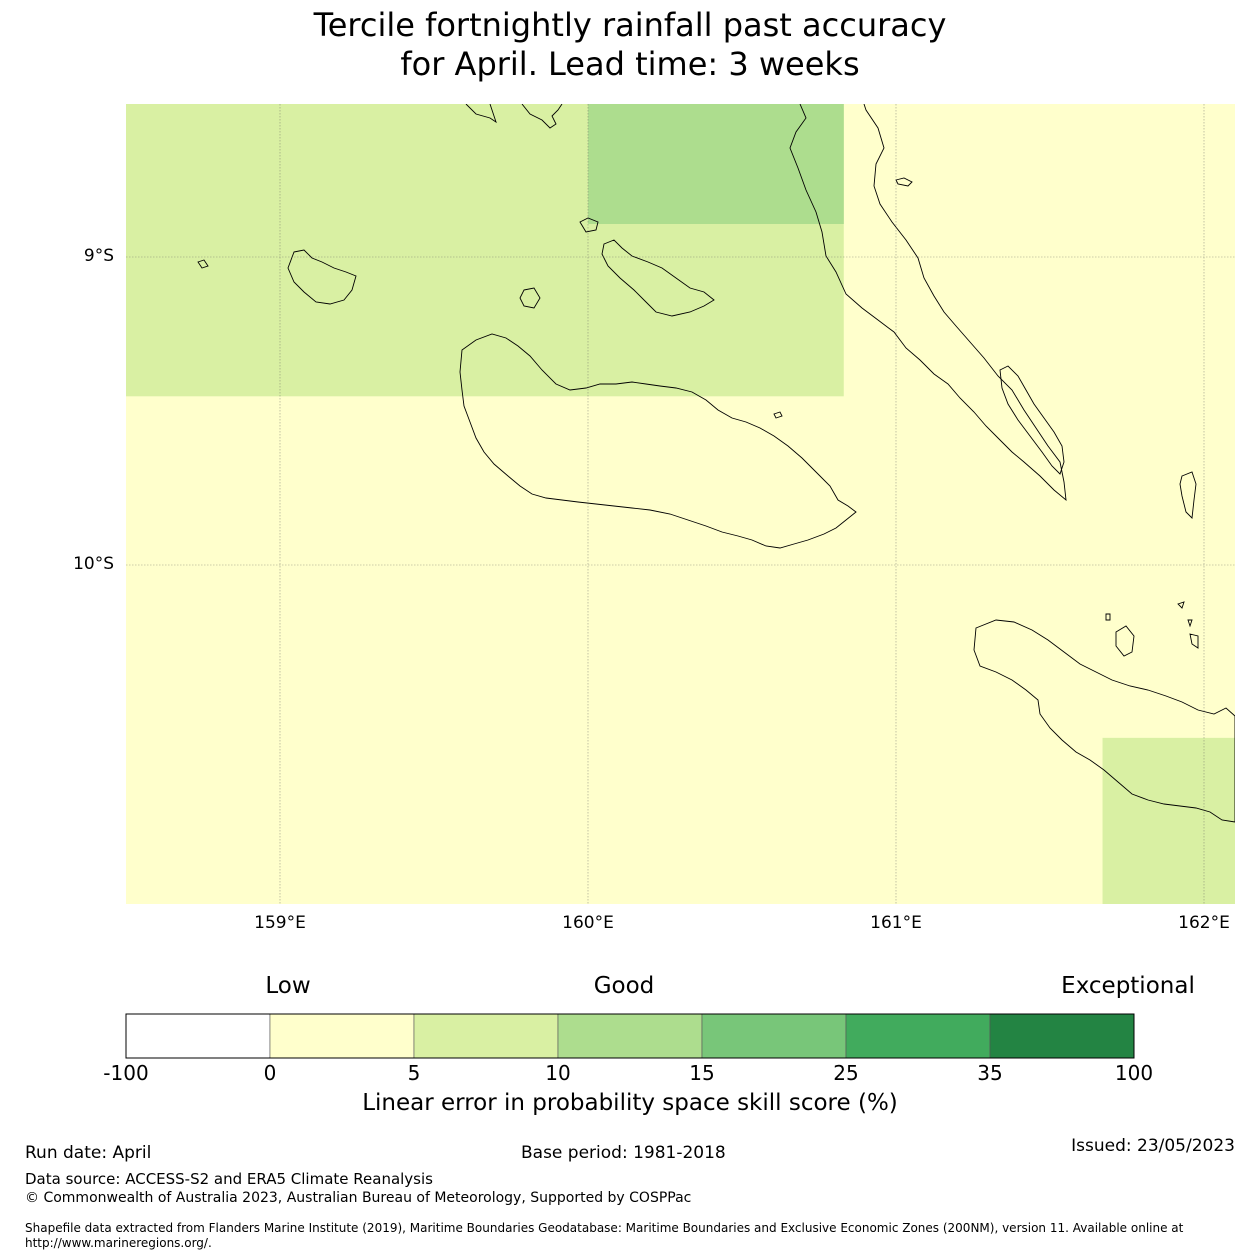 This screenshot has height=1260, width=1260. I want to click on colorbar-heading-good: Good, so click(624, 986).